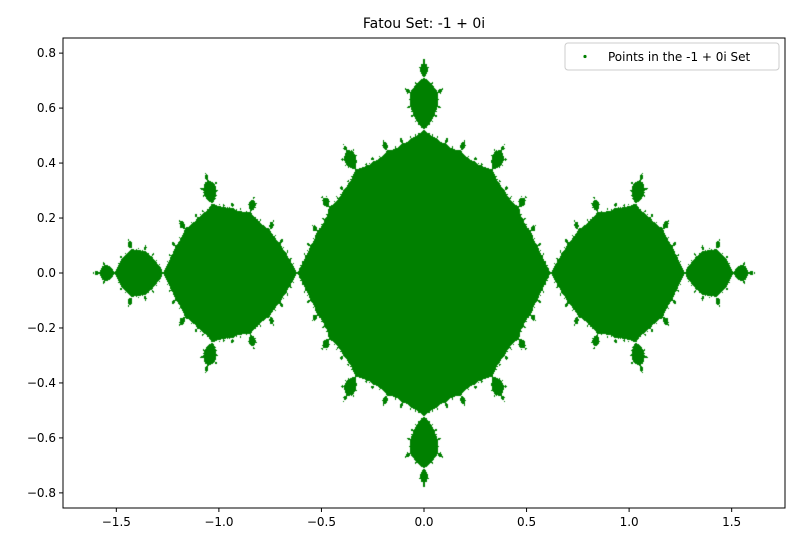  Describe the element at coordinates (116, 522) in the screenshot. I see `x-tick-label: −1.5` at that location.